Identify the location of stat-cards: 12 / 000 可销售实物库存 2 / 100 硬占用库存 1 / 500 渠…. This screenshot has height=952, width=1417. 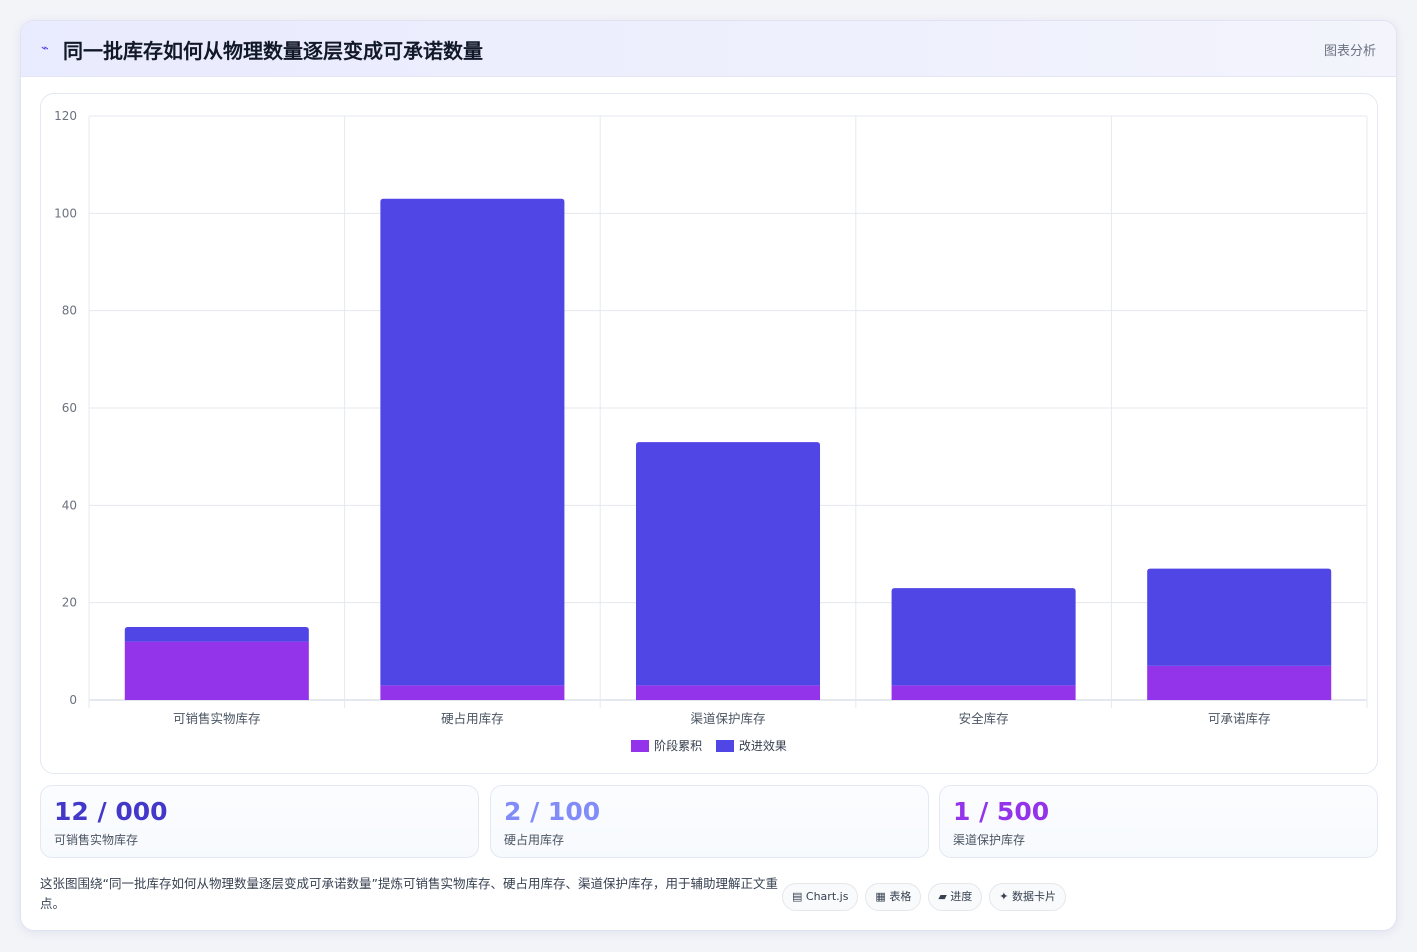
(709, 821).